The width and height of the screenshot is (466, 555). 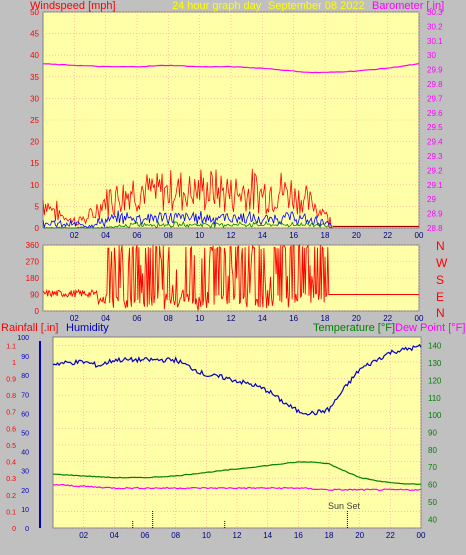 I want to click on direction-tick-label: 270, so click(x=33, y=262).